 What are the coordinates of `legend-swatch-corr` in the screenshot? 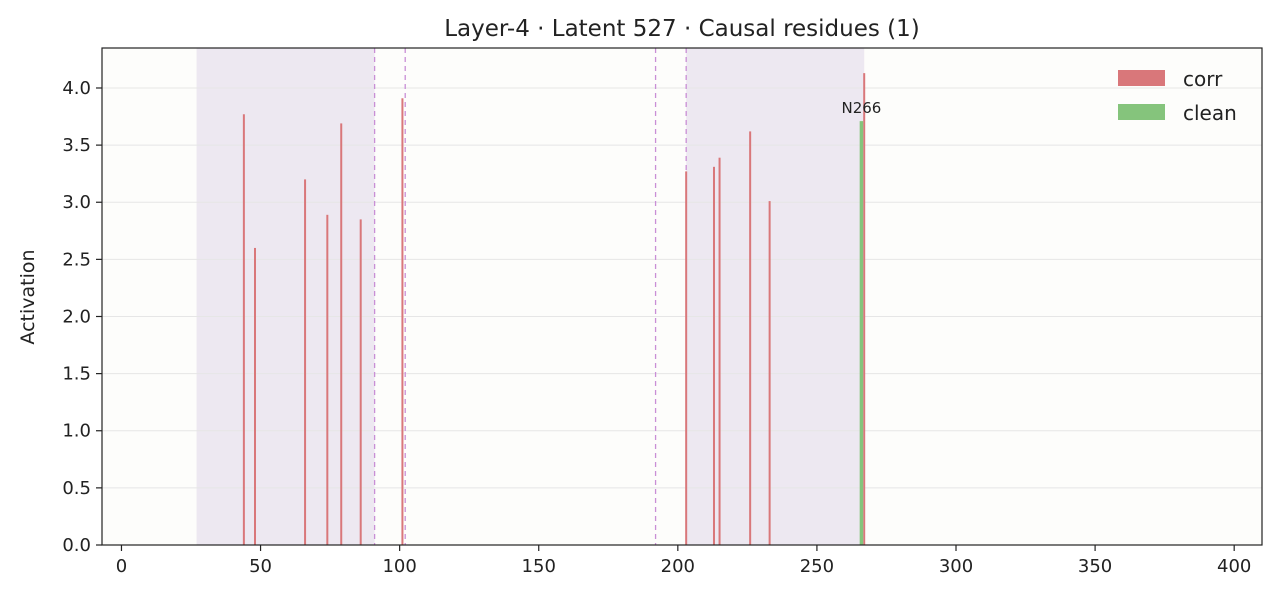 It's located at (1141, 78).